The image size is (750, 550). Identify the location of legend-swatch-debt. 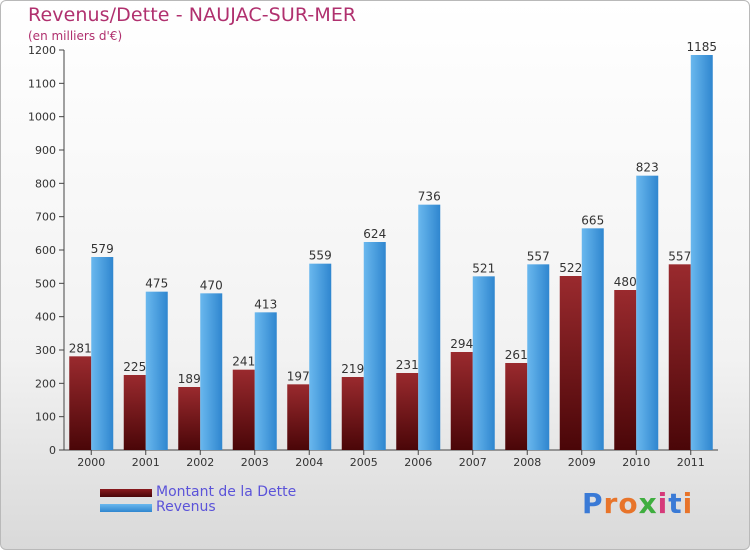
(126, 493).